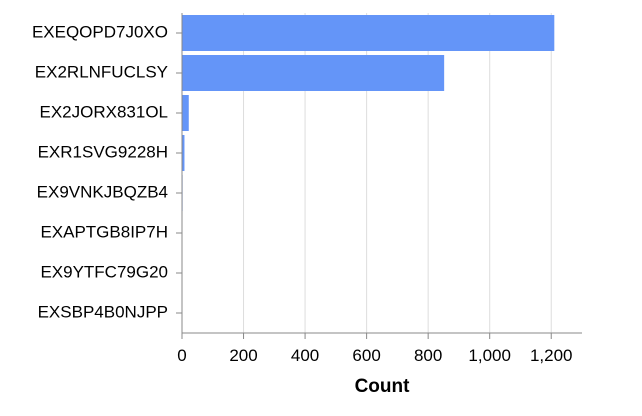 The width and height of the screenshot is (642, 416). I want to click on category-label: EXSBP4B0NJPP, so click(103, 311).